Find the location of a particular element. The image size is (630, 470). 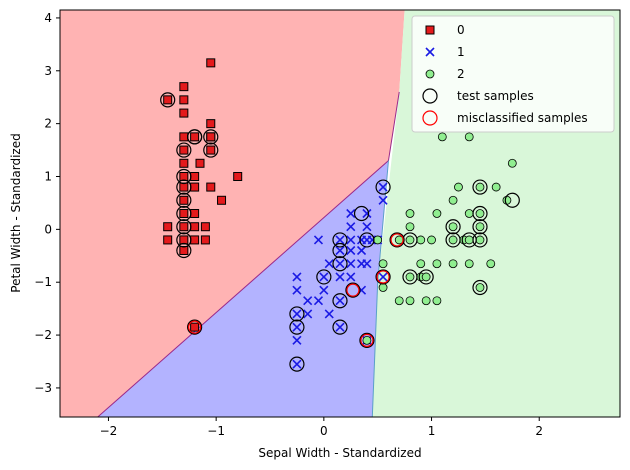

y-tick-label: −1 is located at coordinates (43, 282).